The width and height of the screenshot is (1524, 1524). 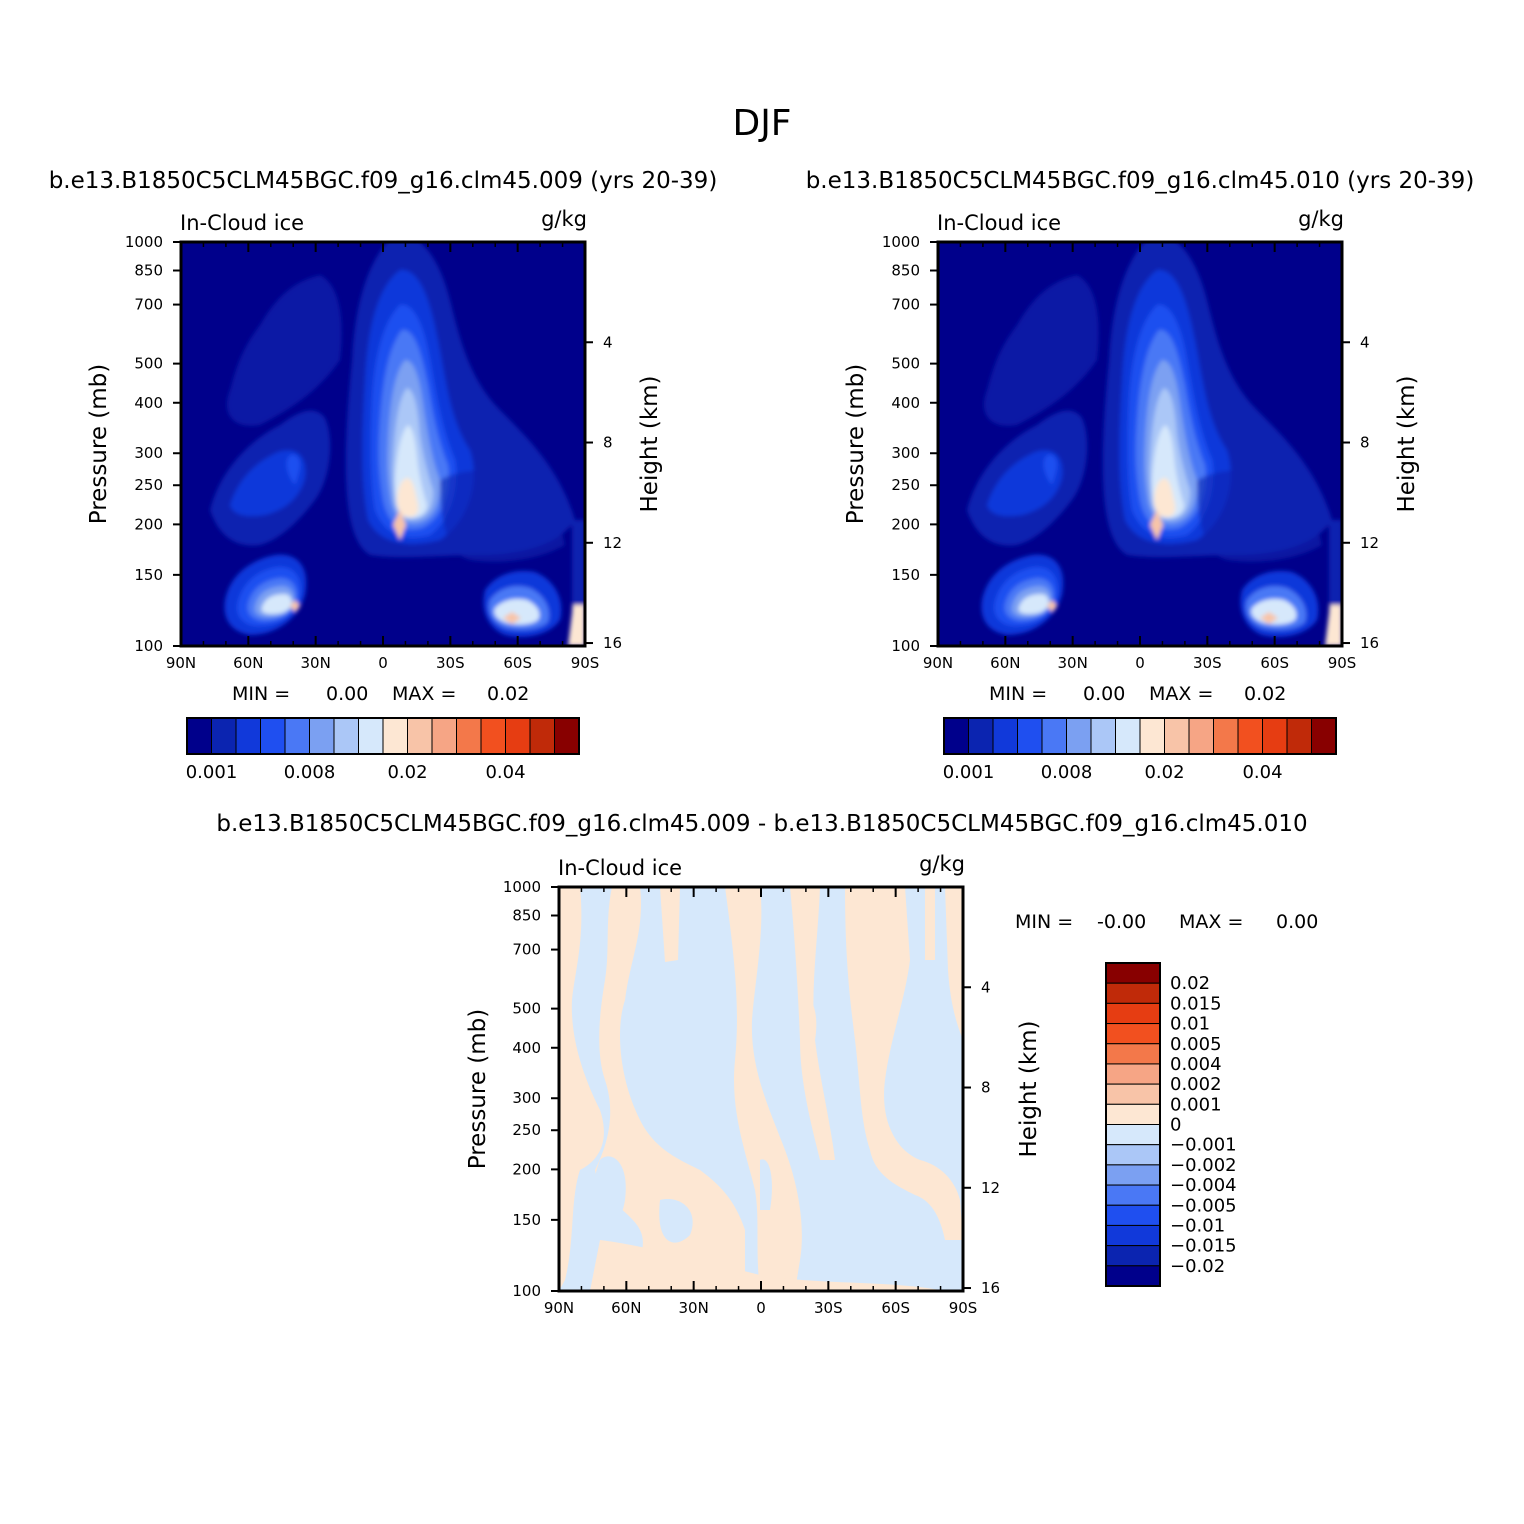 What do you see at coordinates (905, 646) in the screenshot?
I see `panel-right-ytick-label-0: 100` at bounding box center [905, 646].